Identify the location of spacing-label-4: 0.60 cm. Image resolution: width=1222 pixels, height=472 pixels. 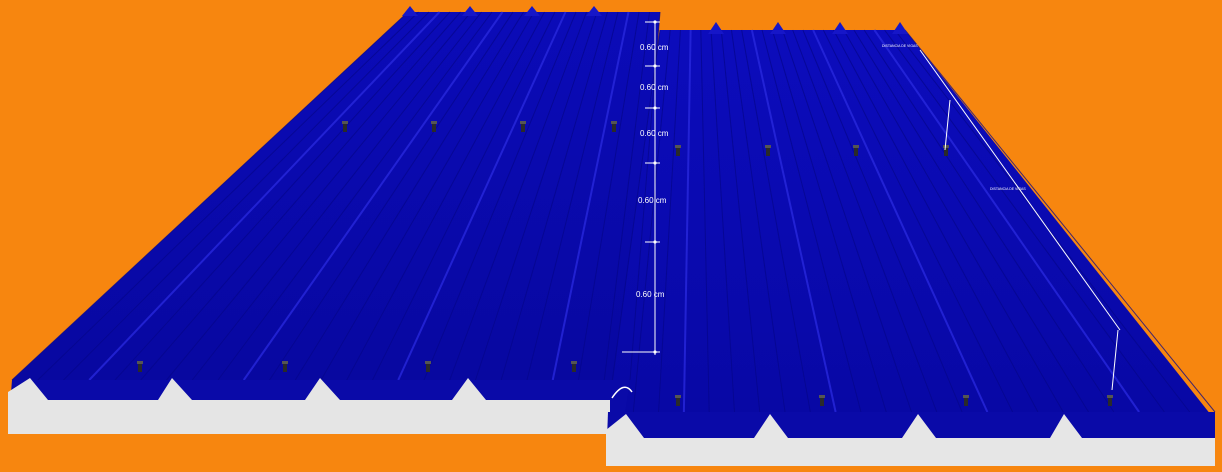
(652, 200).